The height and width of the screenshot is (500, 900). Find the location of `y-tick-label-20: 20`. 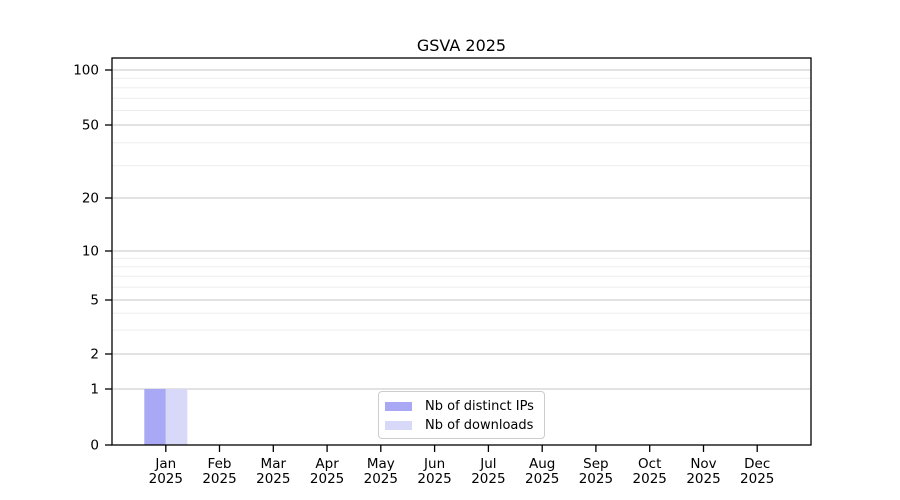

y-tick-label-20: 20 is located at coordinates (90, 199).